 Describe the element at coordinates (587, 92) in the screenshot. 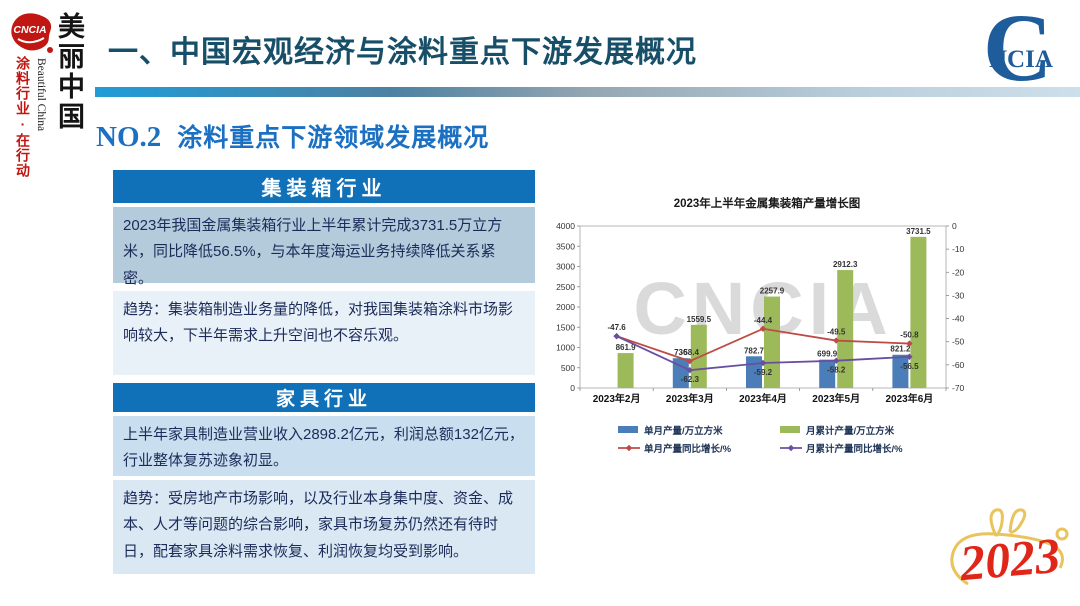

I see `title-divider` at that location.